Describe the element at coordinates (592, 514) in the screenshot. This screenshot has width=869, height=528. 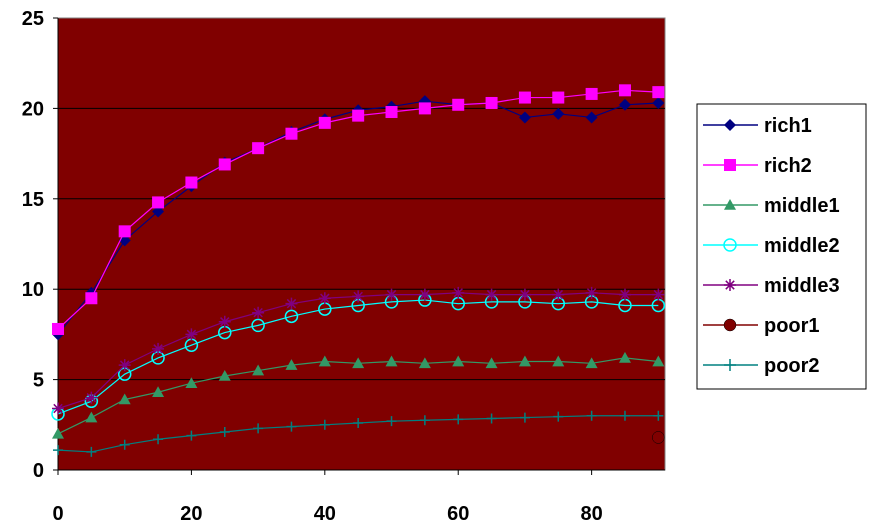
I see `x-tick-label: 80` at that location.